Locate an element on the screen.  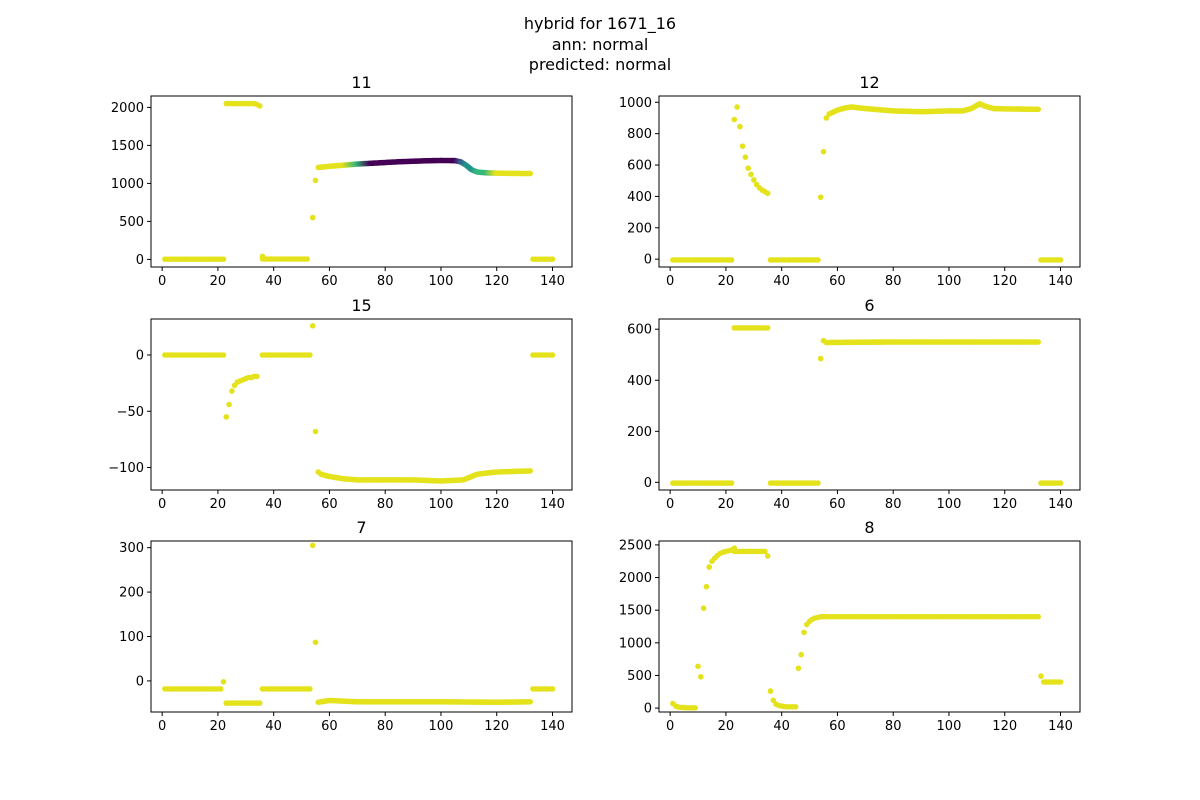
figure-title-line-2: ann: normal is located at coordinates (600, 44).